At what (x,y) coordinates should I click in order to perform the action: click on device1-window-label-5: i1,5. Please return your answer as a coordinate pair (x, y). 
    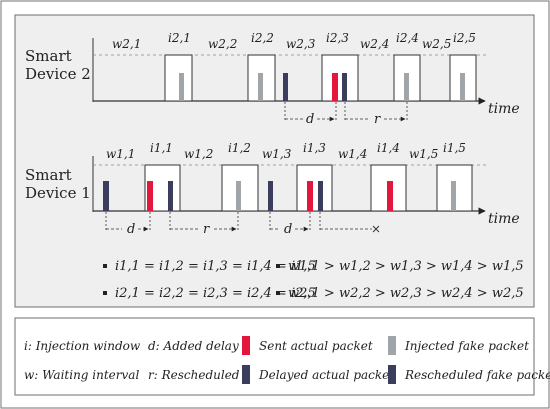
    Looking at the image, I should click on (454, 148).